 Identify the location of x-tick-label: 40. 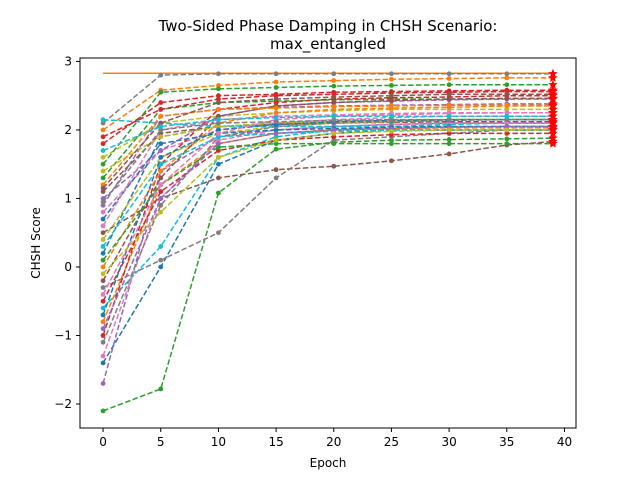
(564, 442).